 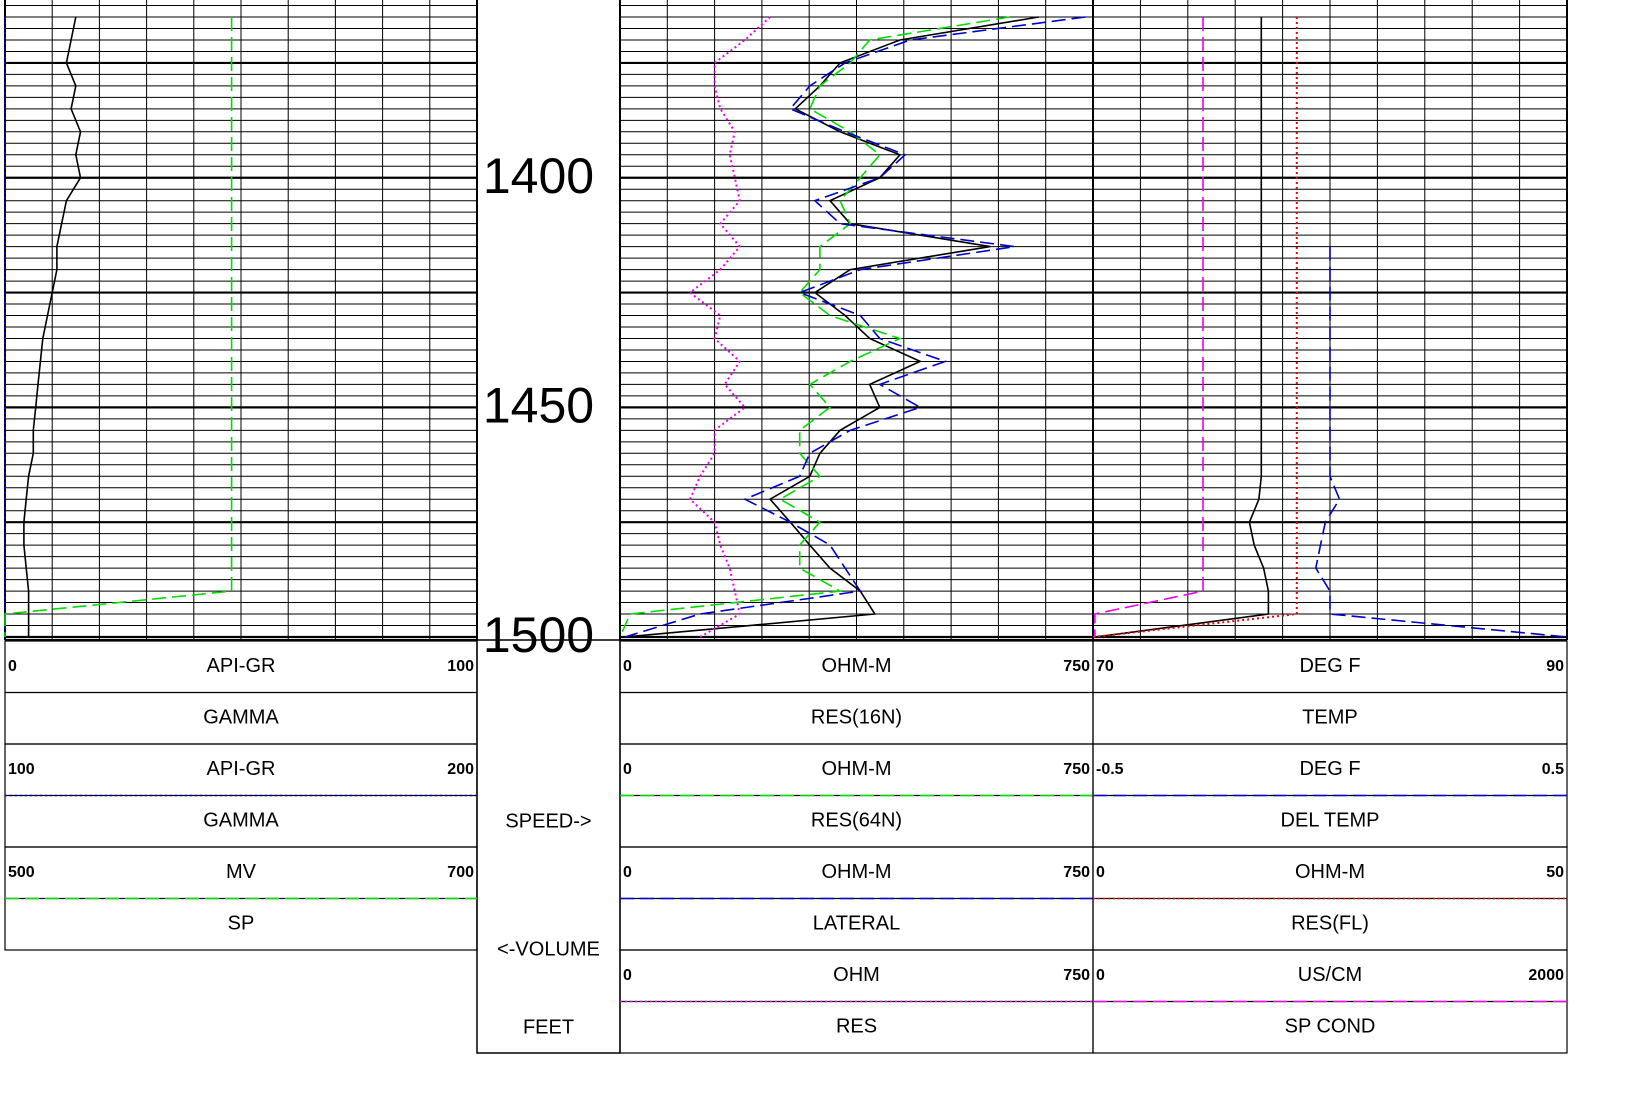 I want to click on scale-max: 50, so click(x=1555, y=872).